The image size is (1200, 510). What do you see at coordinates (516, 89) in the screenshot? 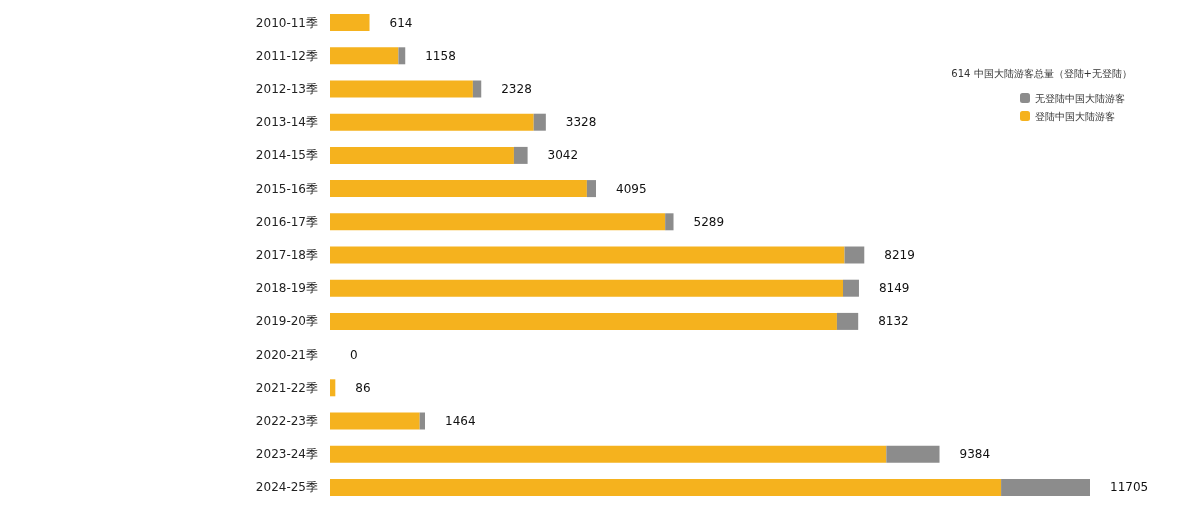
I see `annotation: 2328` at bounding box center [516, 89].